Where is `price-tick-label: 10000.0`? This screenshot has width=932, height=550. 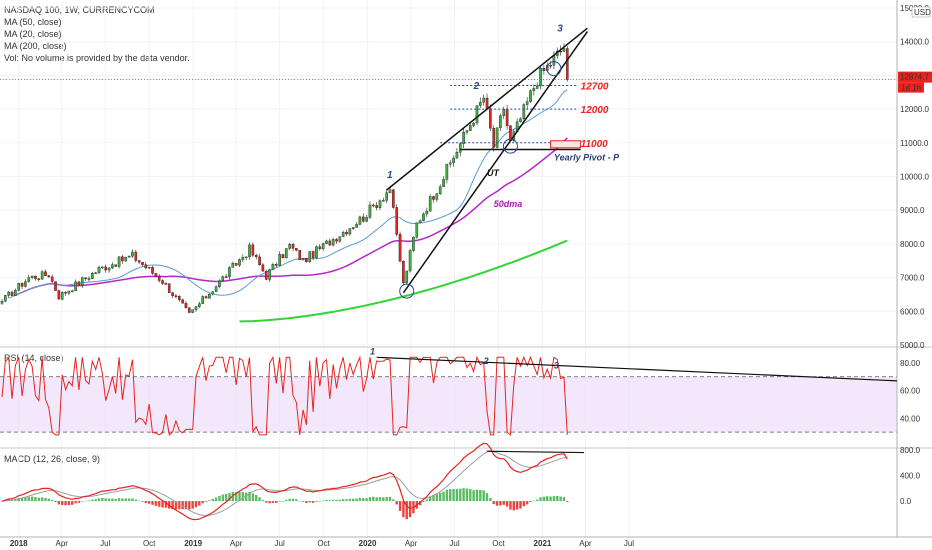 price-tick-label: 10000.0 is located at coordinates (914, 177).